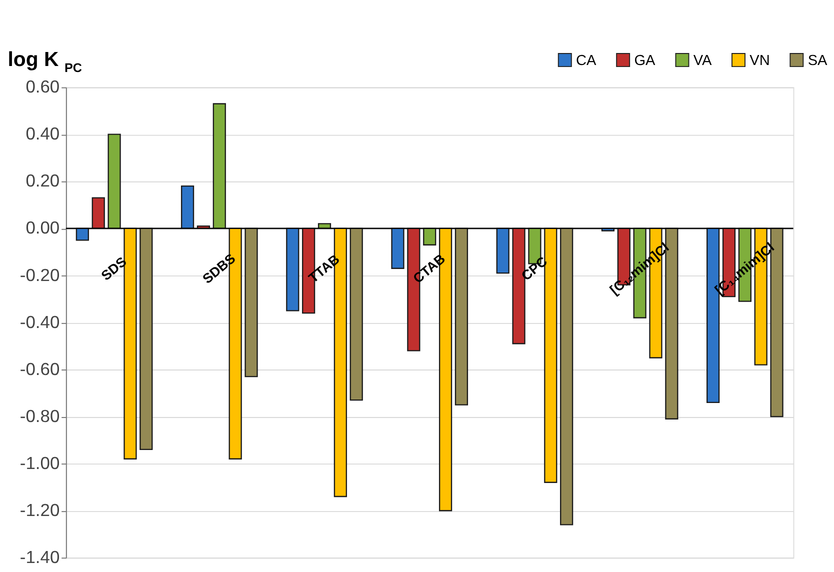 This screenshot has width=834, height=572. What do you see at coordinates (40, 416) in the screenshot?
I see `y-tick-label: -0.80` at bounding box center [40, 416].